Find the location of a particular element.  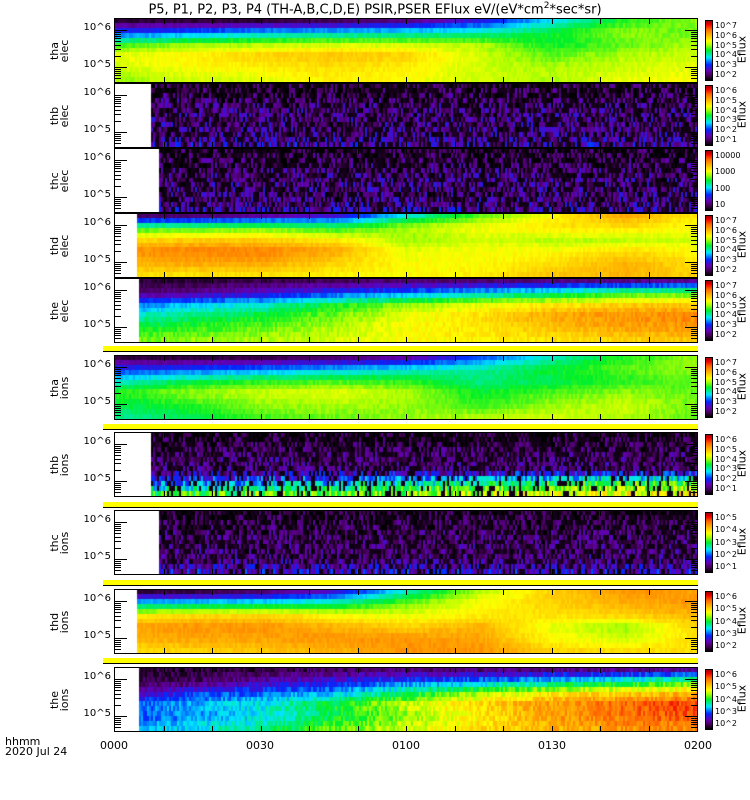

spectrogram-image is located at coordinates (406, 50).